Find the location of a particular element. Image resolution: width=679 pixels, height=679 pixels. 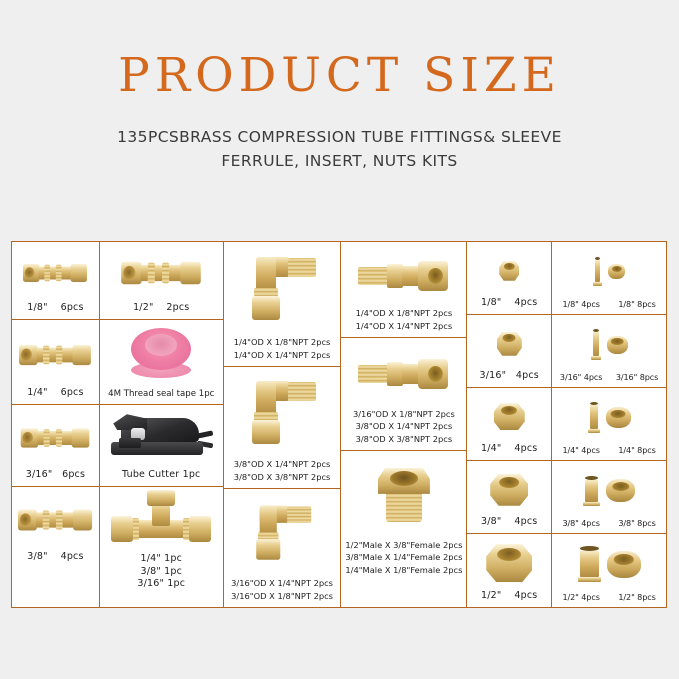

cell-label: 3/16" 6pcs is located at coordinates (55, 475).